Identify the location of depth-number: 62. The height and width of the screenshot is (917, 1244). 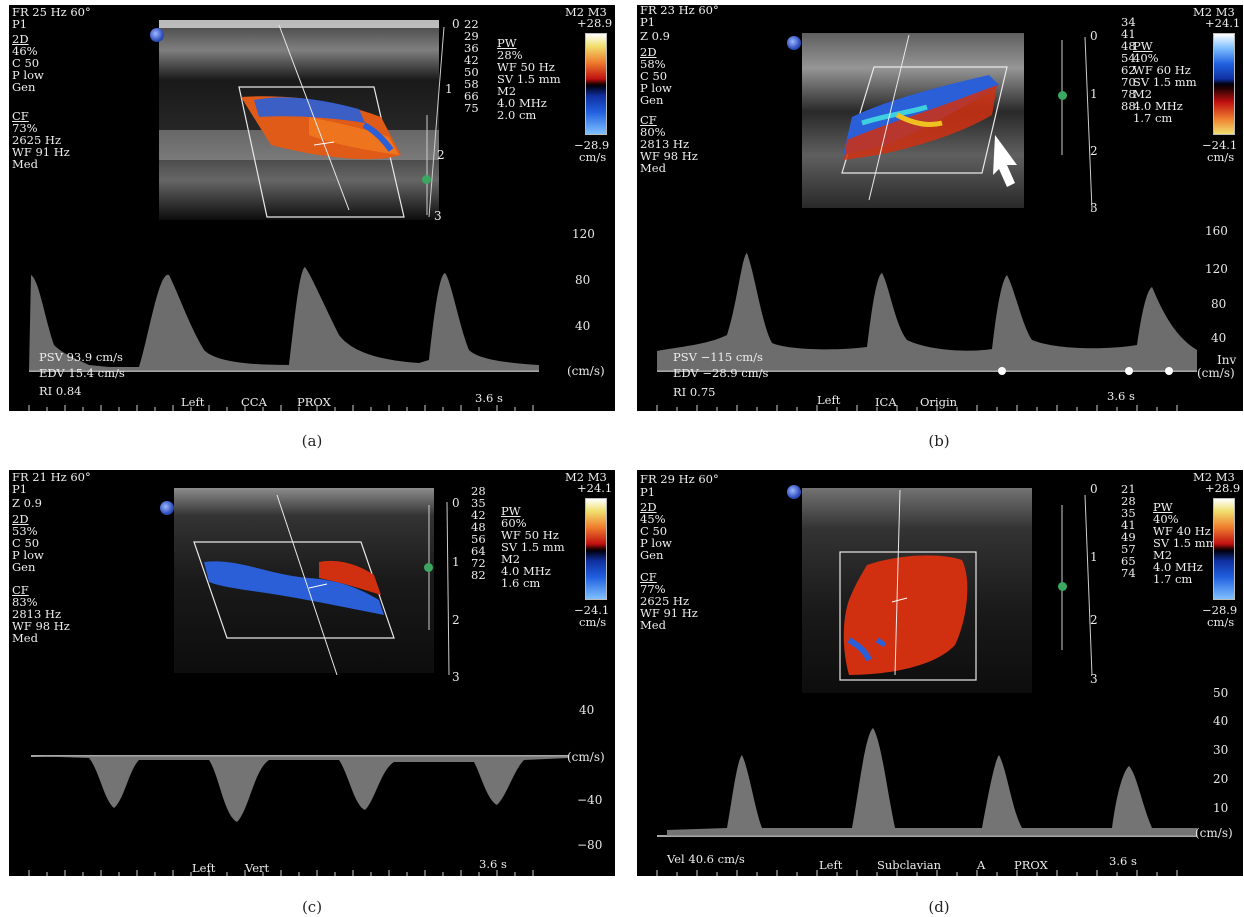
(1128, 70).